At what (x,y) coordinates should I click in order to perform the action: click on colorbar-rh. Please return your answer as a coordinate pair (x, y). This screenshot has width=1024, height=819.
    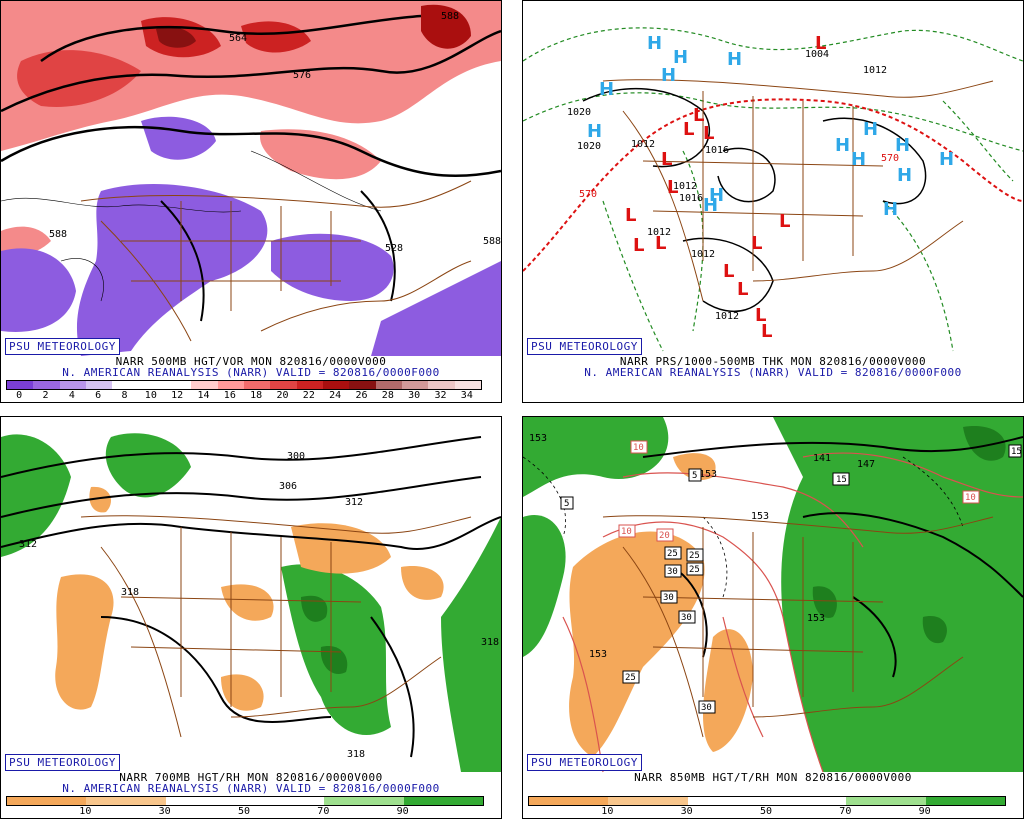
    Looking at the image, I should click on (245, 801).